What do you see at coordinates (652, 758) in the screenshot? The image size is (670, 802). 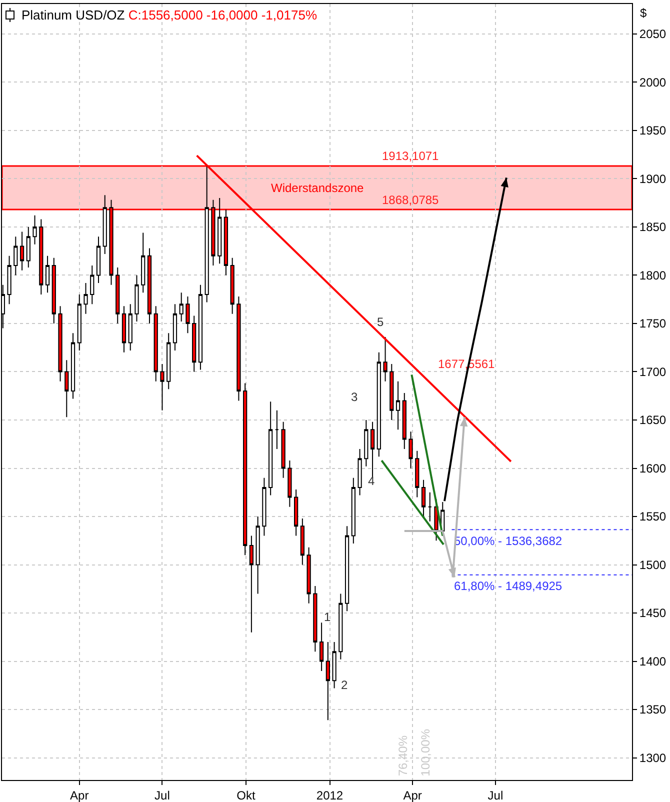 I see `y-tick-label: 1300` at bounding box center [652, 758].